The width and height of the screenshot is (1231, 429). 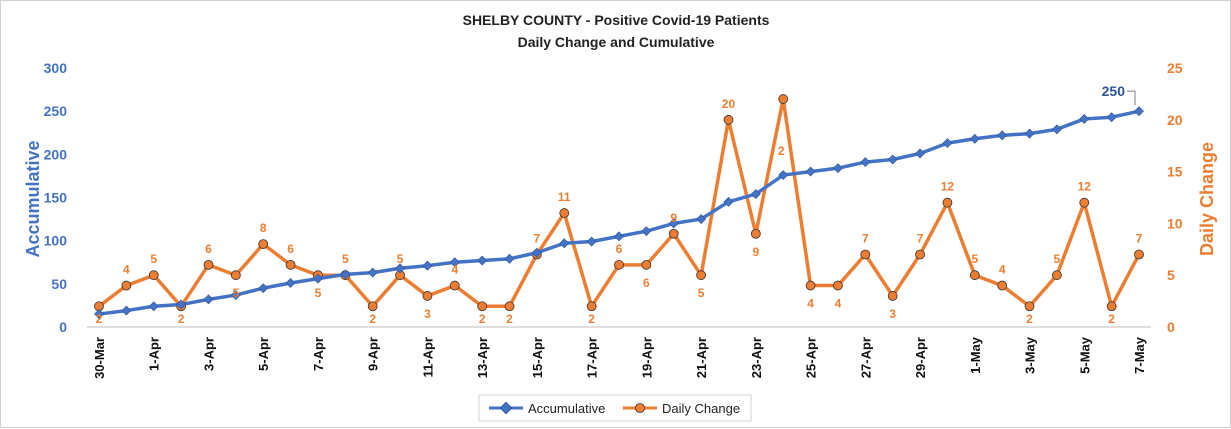 What do you see at coordinates (646, 357) in the screenshot?
I see `x-tick-label: 19-Apr` at bounding box center [646, 357].